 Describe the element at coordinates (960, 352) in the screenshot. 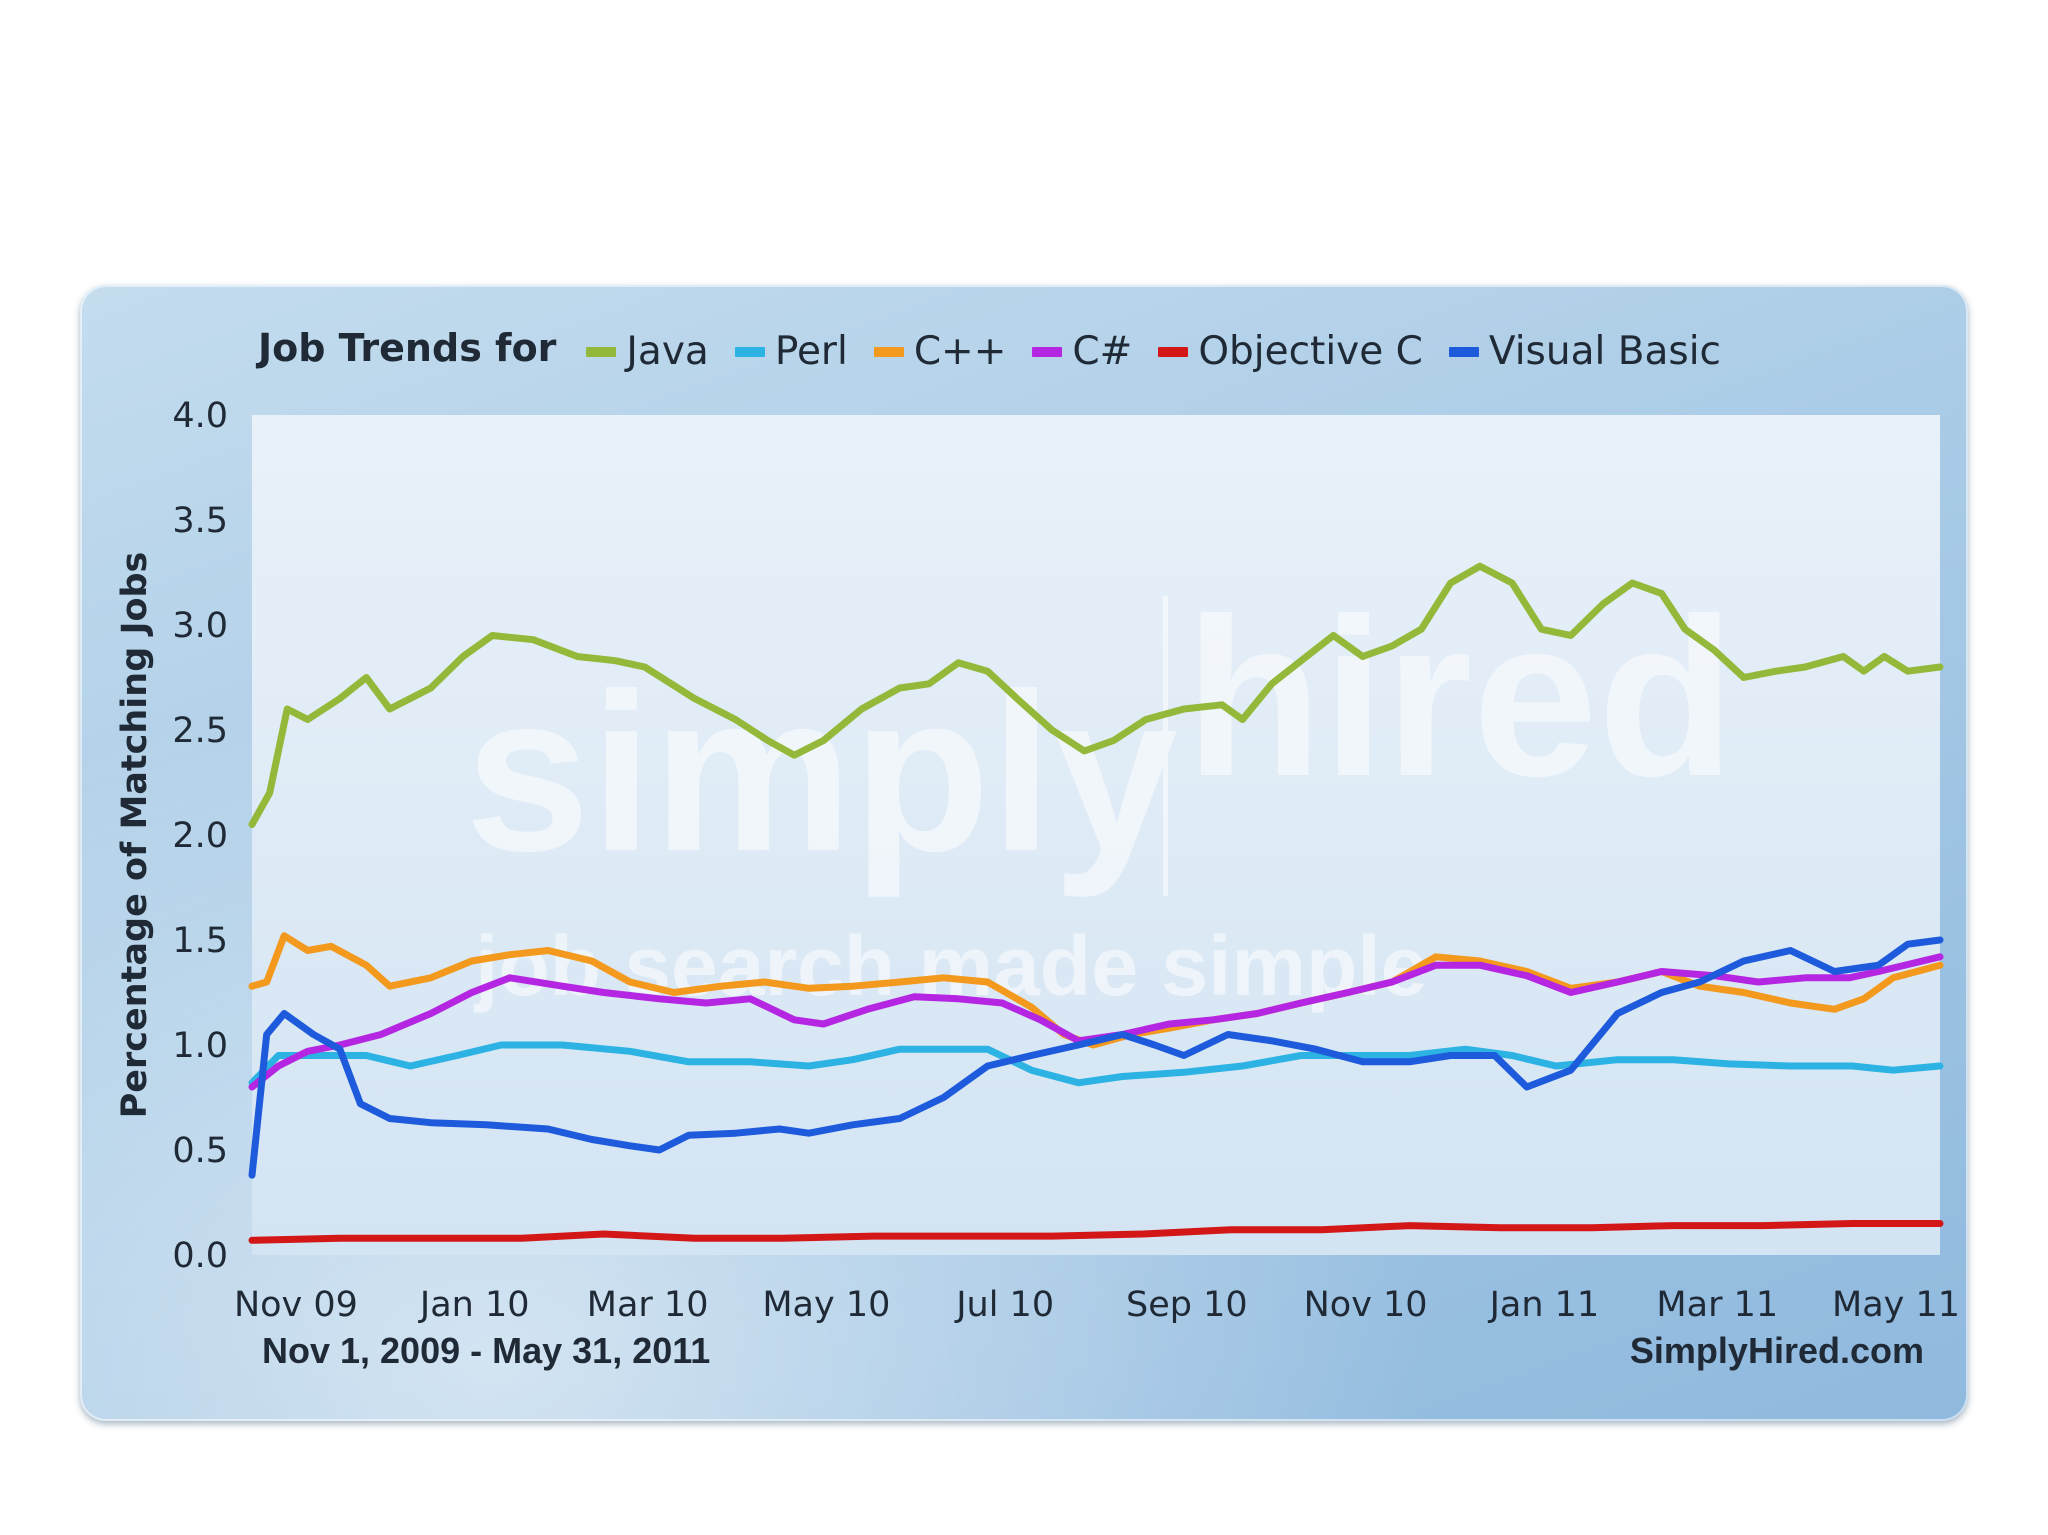

I see `legend-label: C++` at that location.